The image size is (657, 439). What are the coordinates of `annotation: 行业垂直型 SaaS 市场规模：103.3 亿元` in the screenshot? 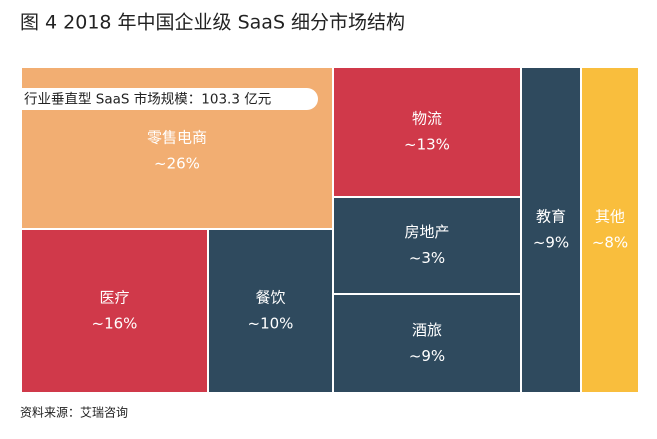 It's located at (147, 99).